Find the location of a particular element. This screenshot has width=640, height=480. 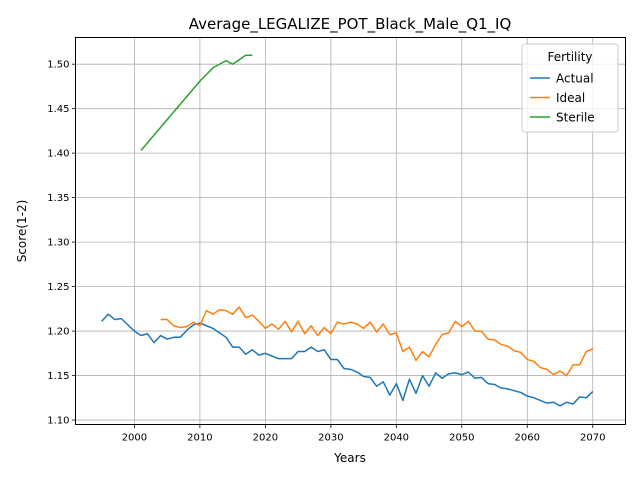

series-line-ideal is located at coordinates (377, 341).